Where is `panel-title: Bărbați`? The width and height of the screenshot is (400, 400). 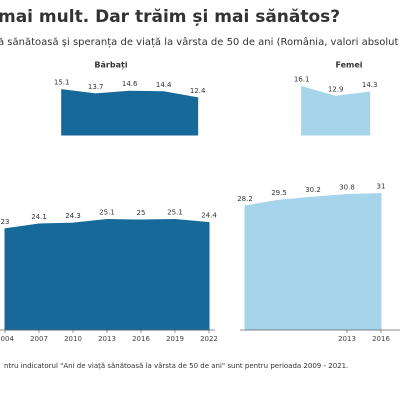
panel-title: Bărbați is located at coordinates (110, 66).